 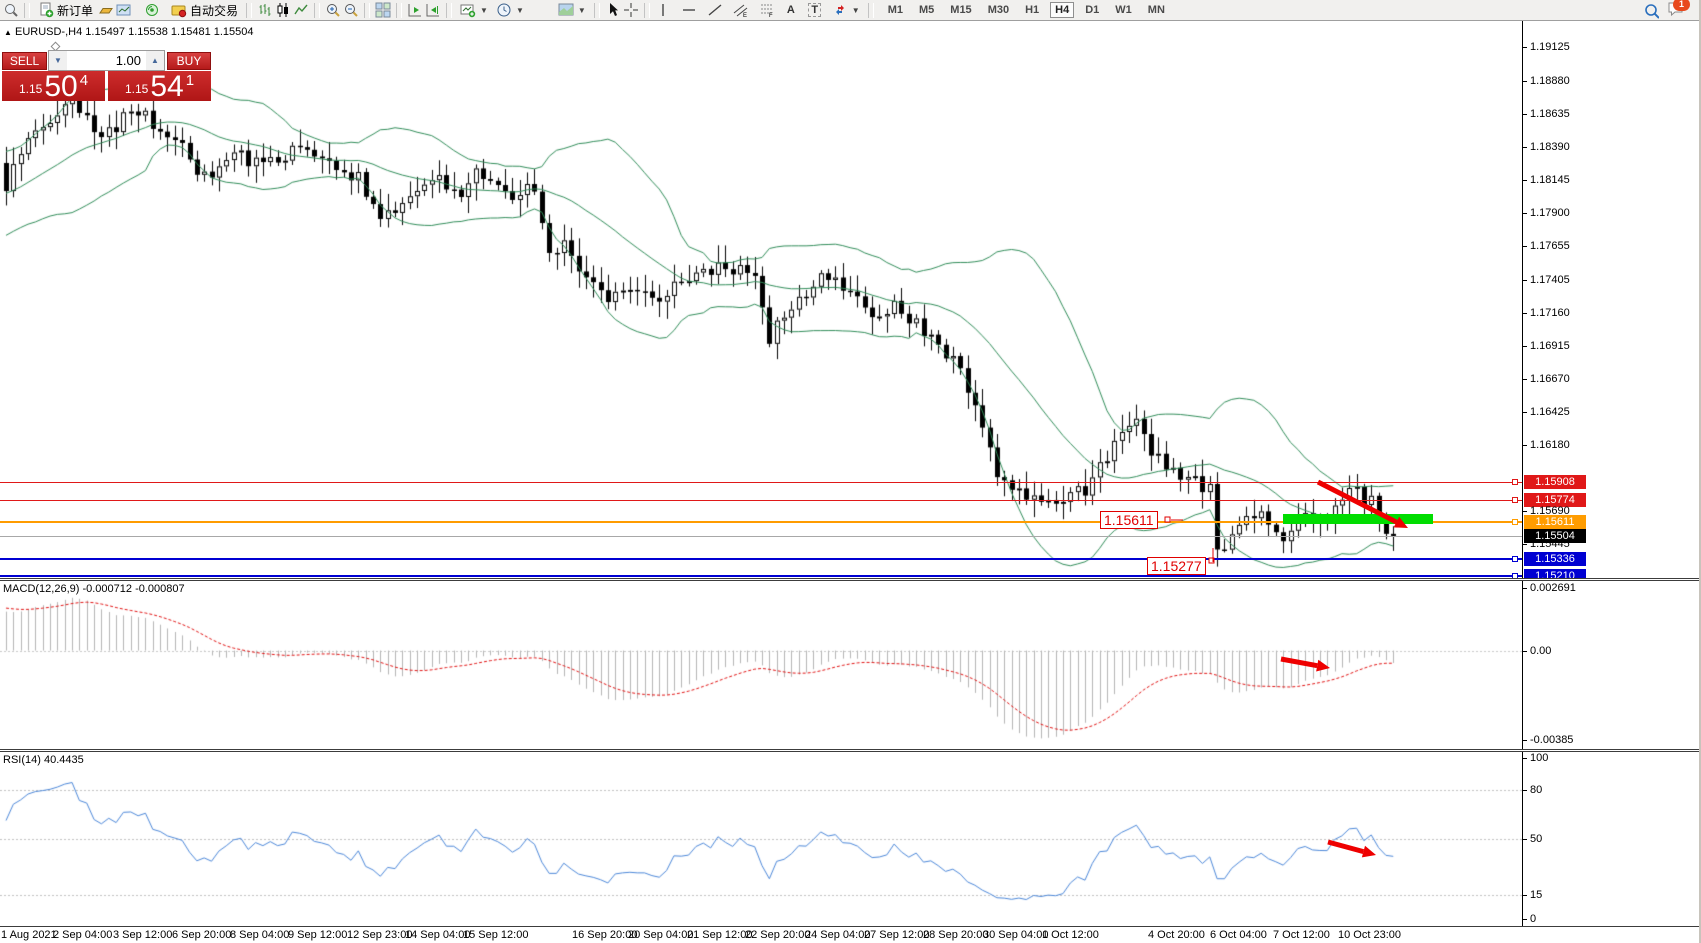 What do you see at coordinates (720, 935) in the screenshot?
I see `date-tick-label: 21 Sep 12:00` at bounding box center [720, 935].